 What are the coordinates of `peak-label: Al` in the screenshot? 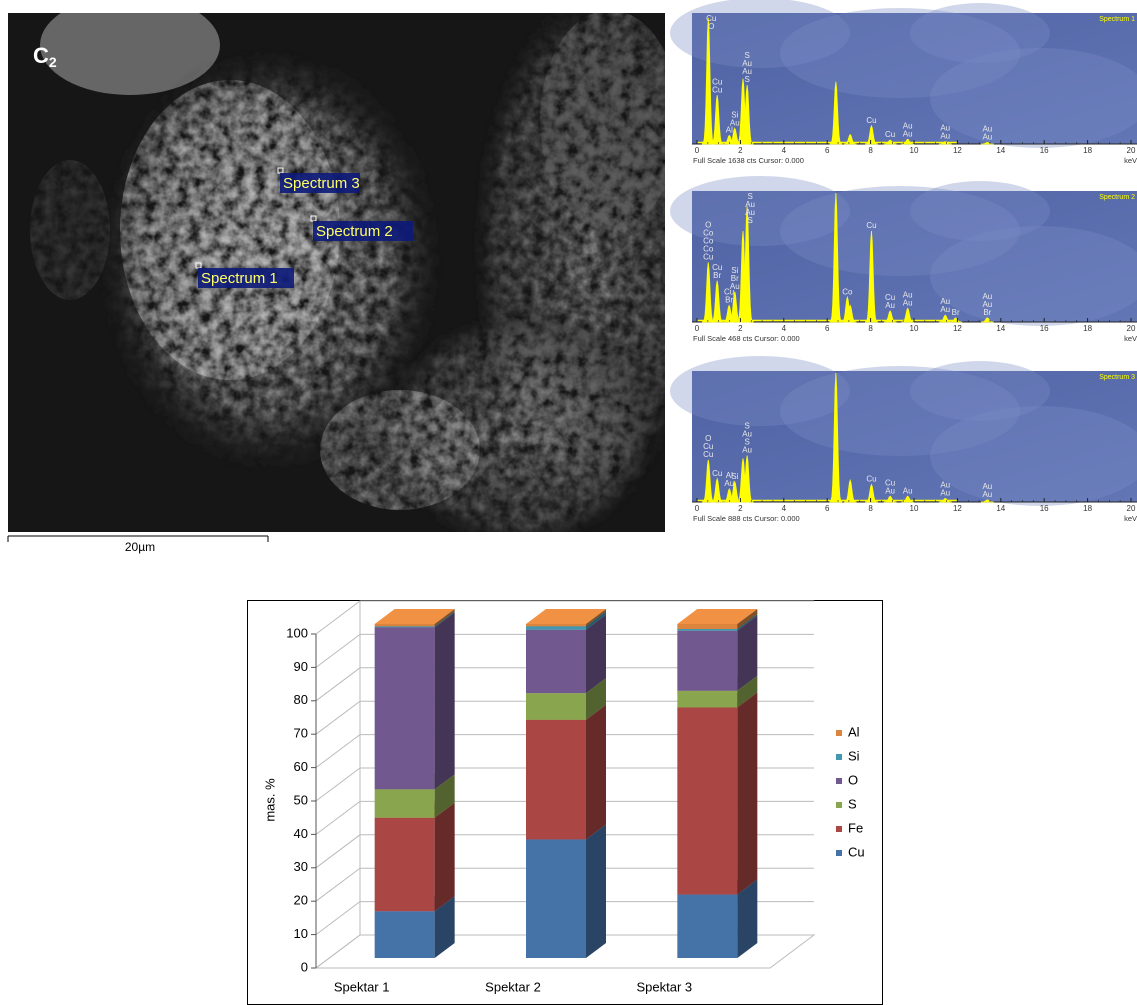 It's located at (729, 475).